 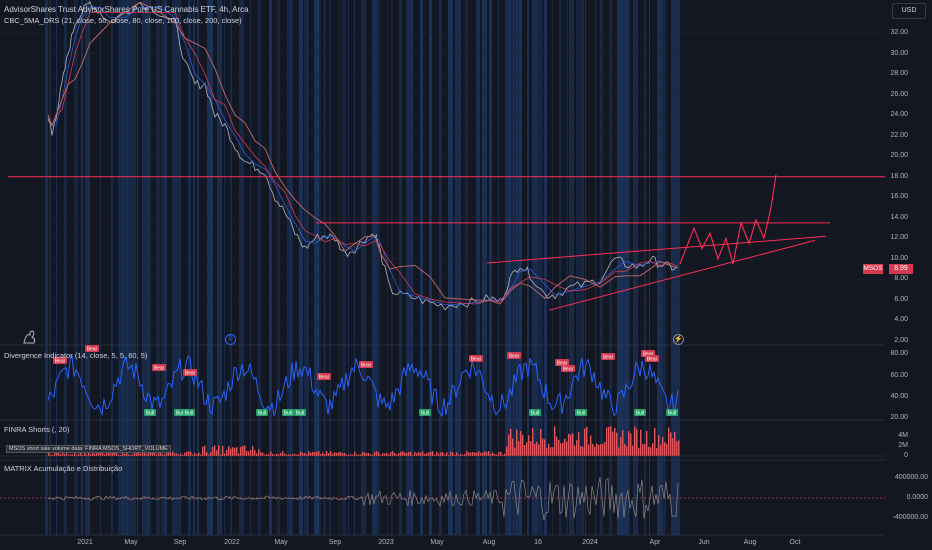 I want to click on finra-shorts-title: FINRA Shorts (, 20), so click(x=37, y=429).